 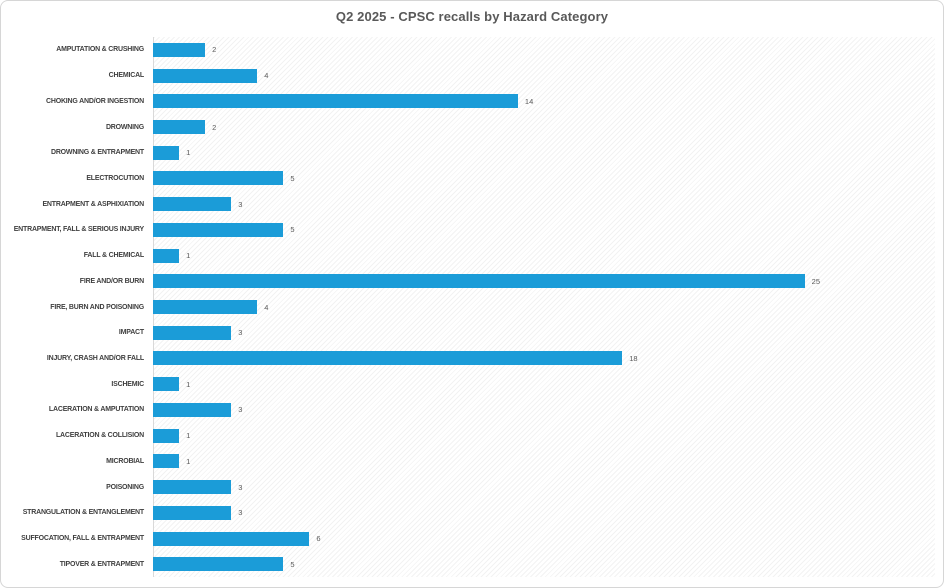 I want to click on chart-row: IMPACT 3, so click(x=468, y=333).